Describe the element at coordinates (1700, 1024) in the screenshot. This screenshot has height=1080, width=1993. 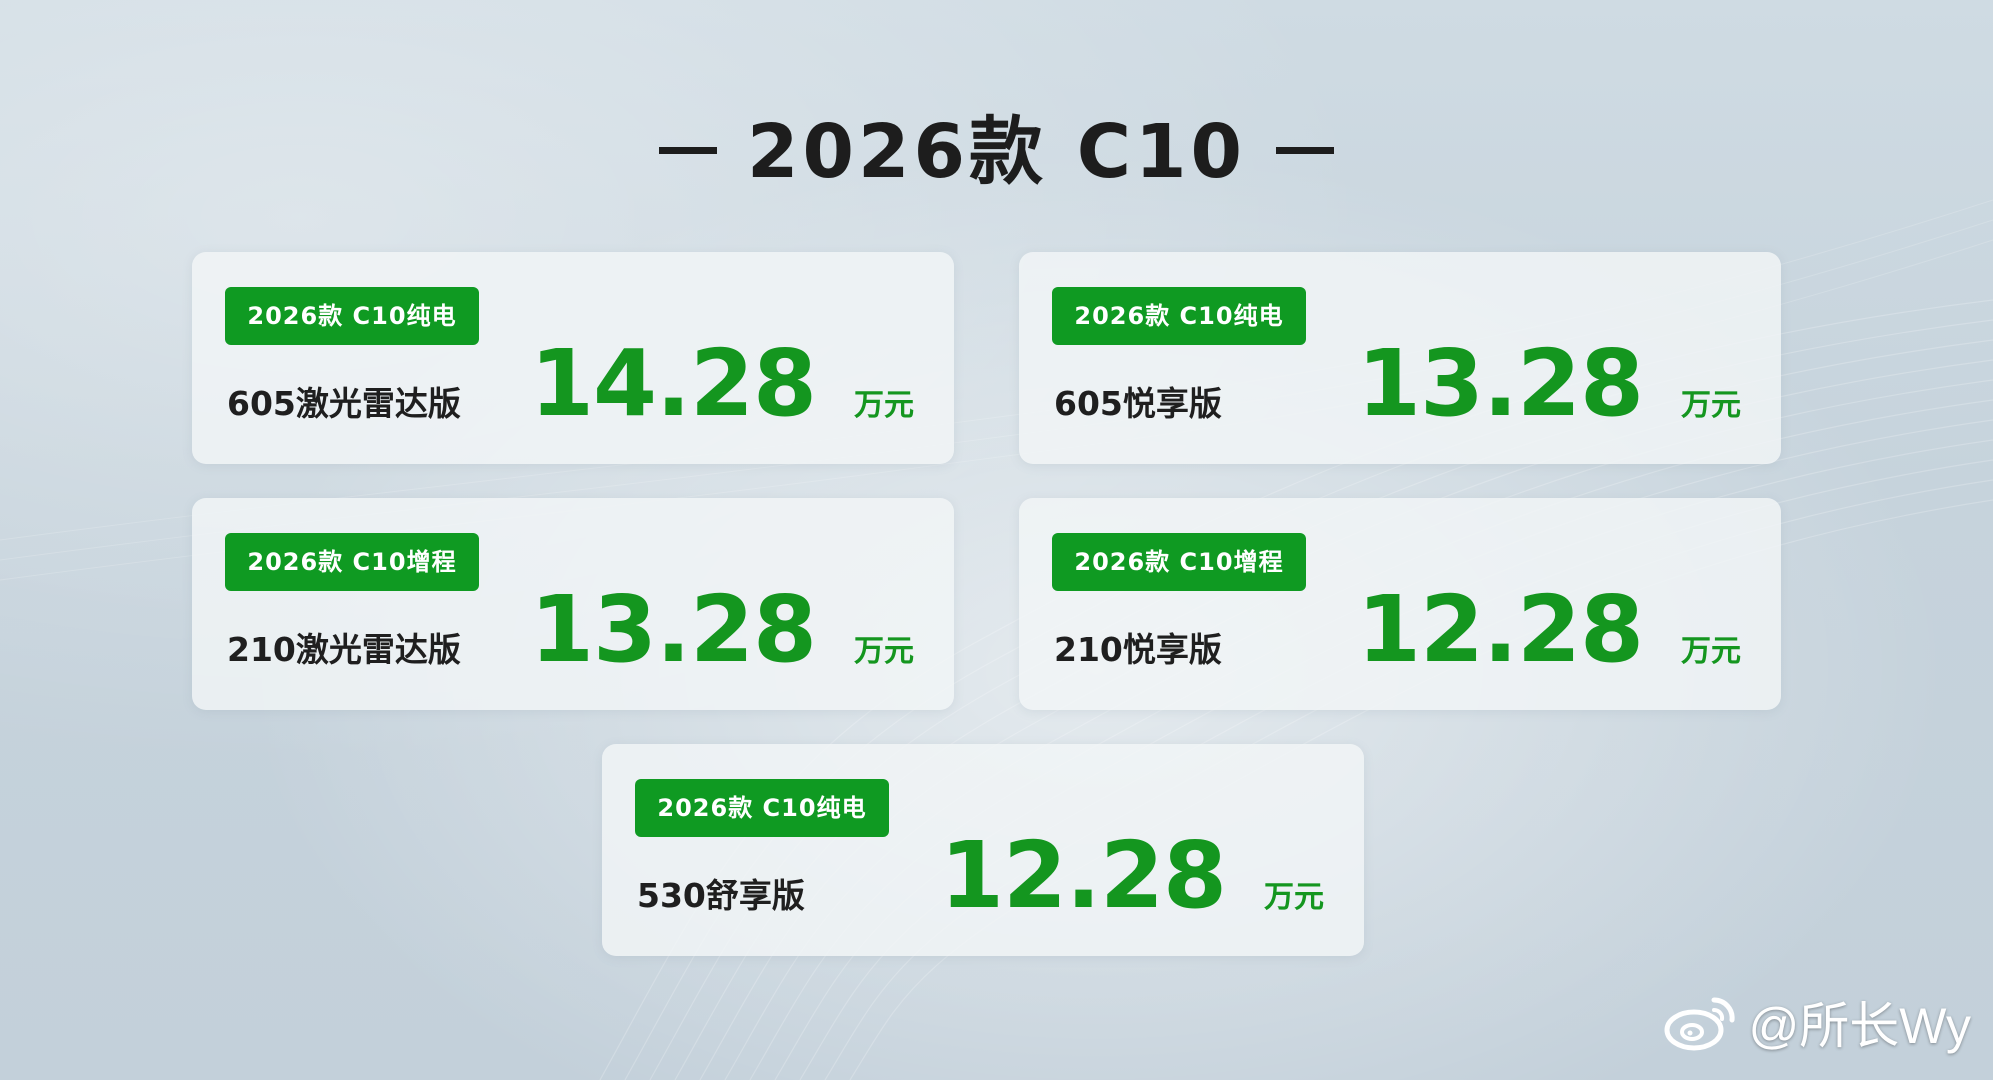
I see `weibo-icon` at that location.